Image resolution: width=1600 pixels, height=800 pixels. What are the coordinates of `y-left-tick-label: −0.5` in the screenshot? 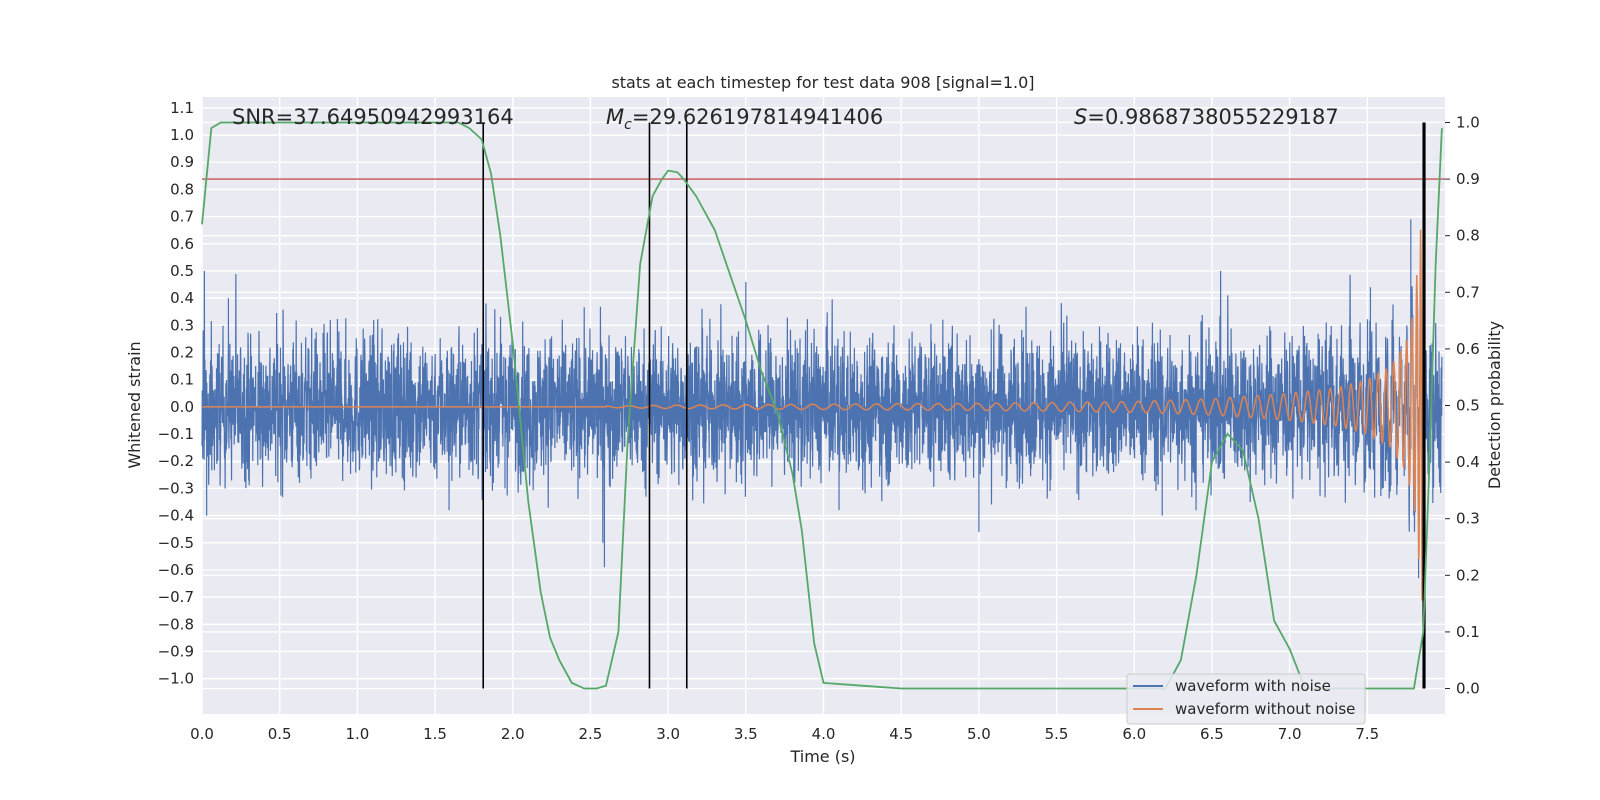 It's located at (176, 543).